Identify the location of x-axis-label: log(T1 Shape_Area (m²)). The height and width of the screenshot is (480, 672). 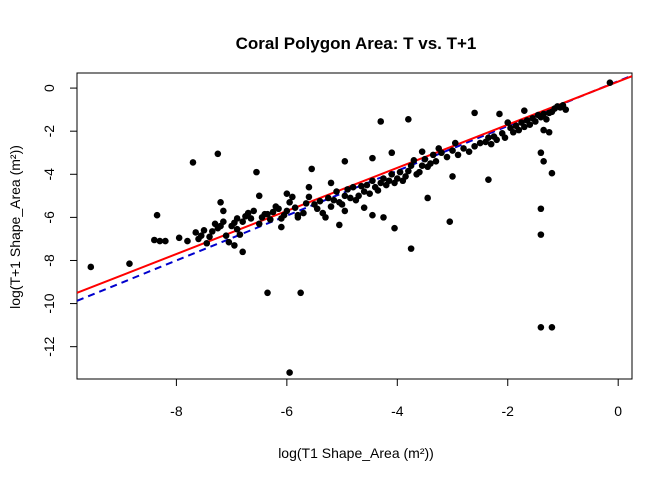
(356, 453).